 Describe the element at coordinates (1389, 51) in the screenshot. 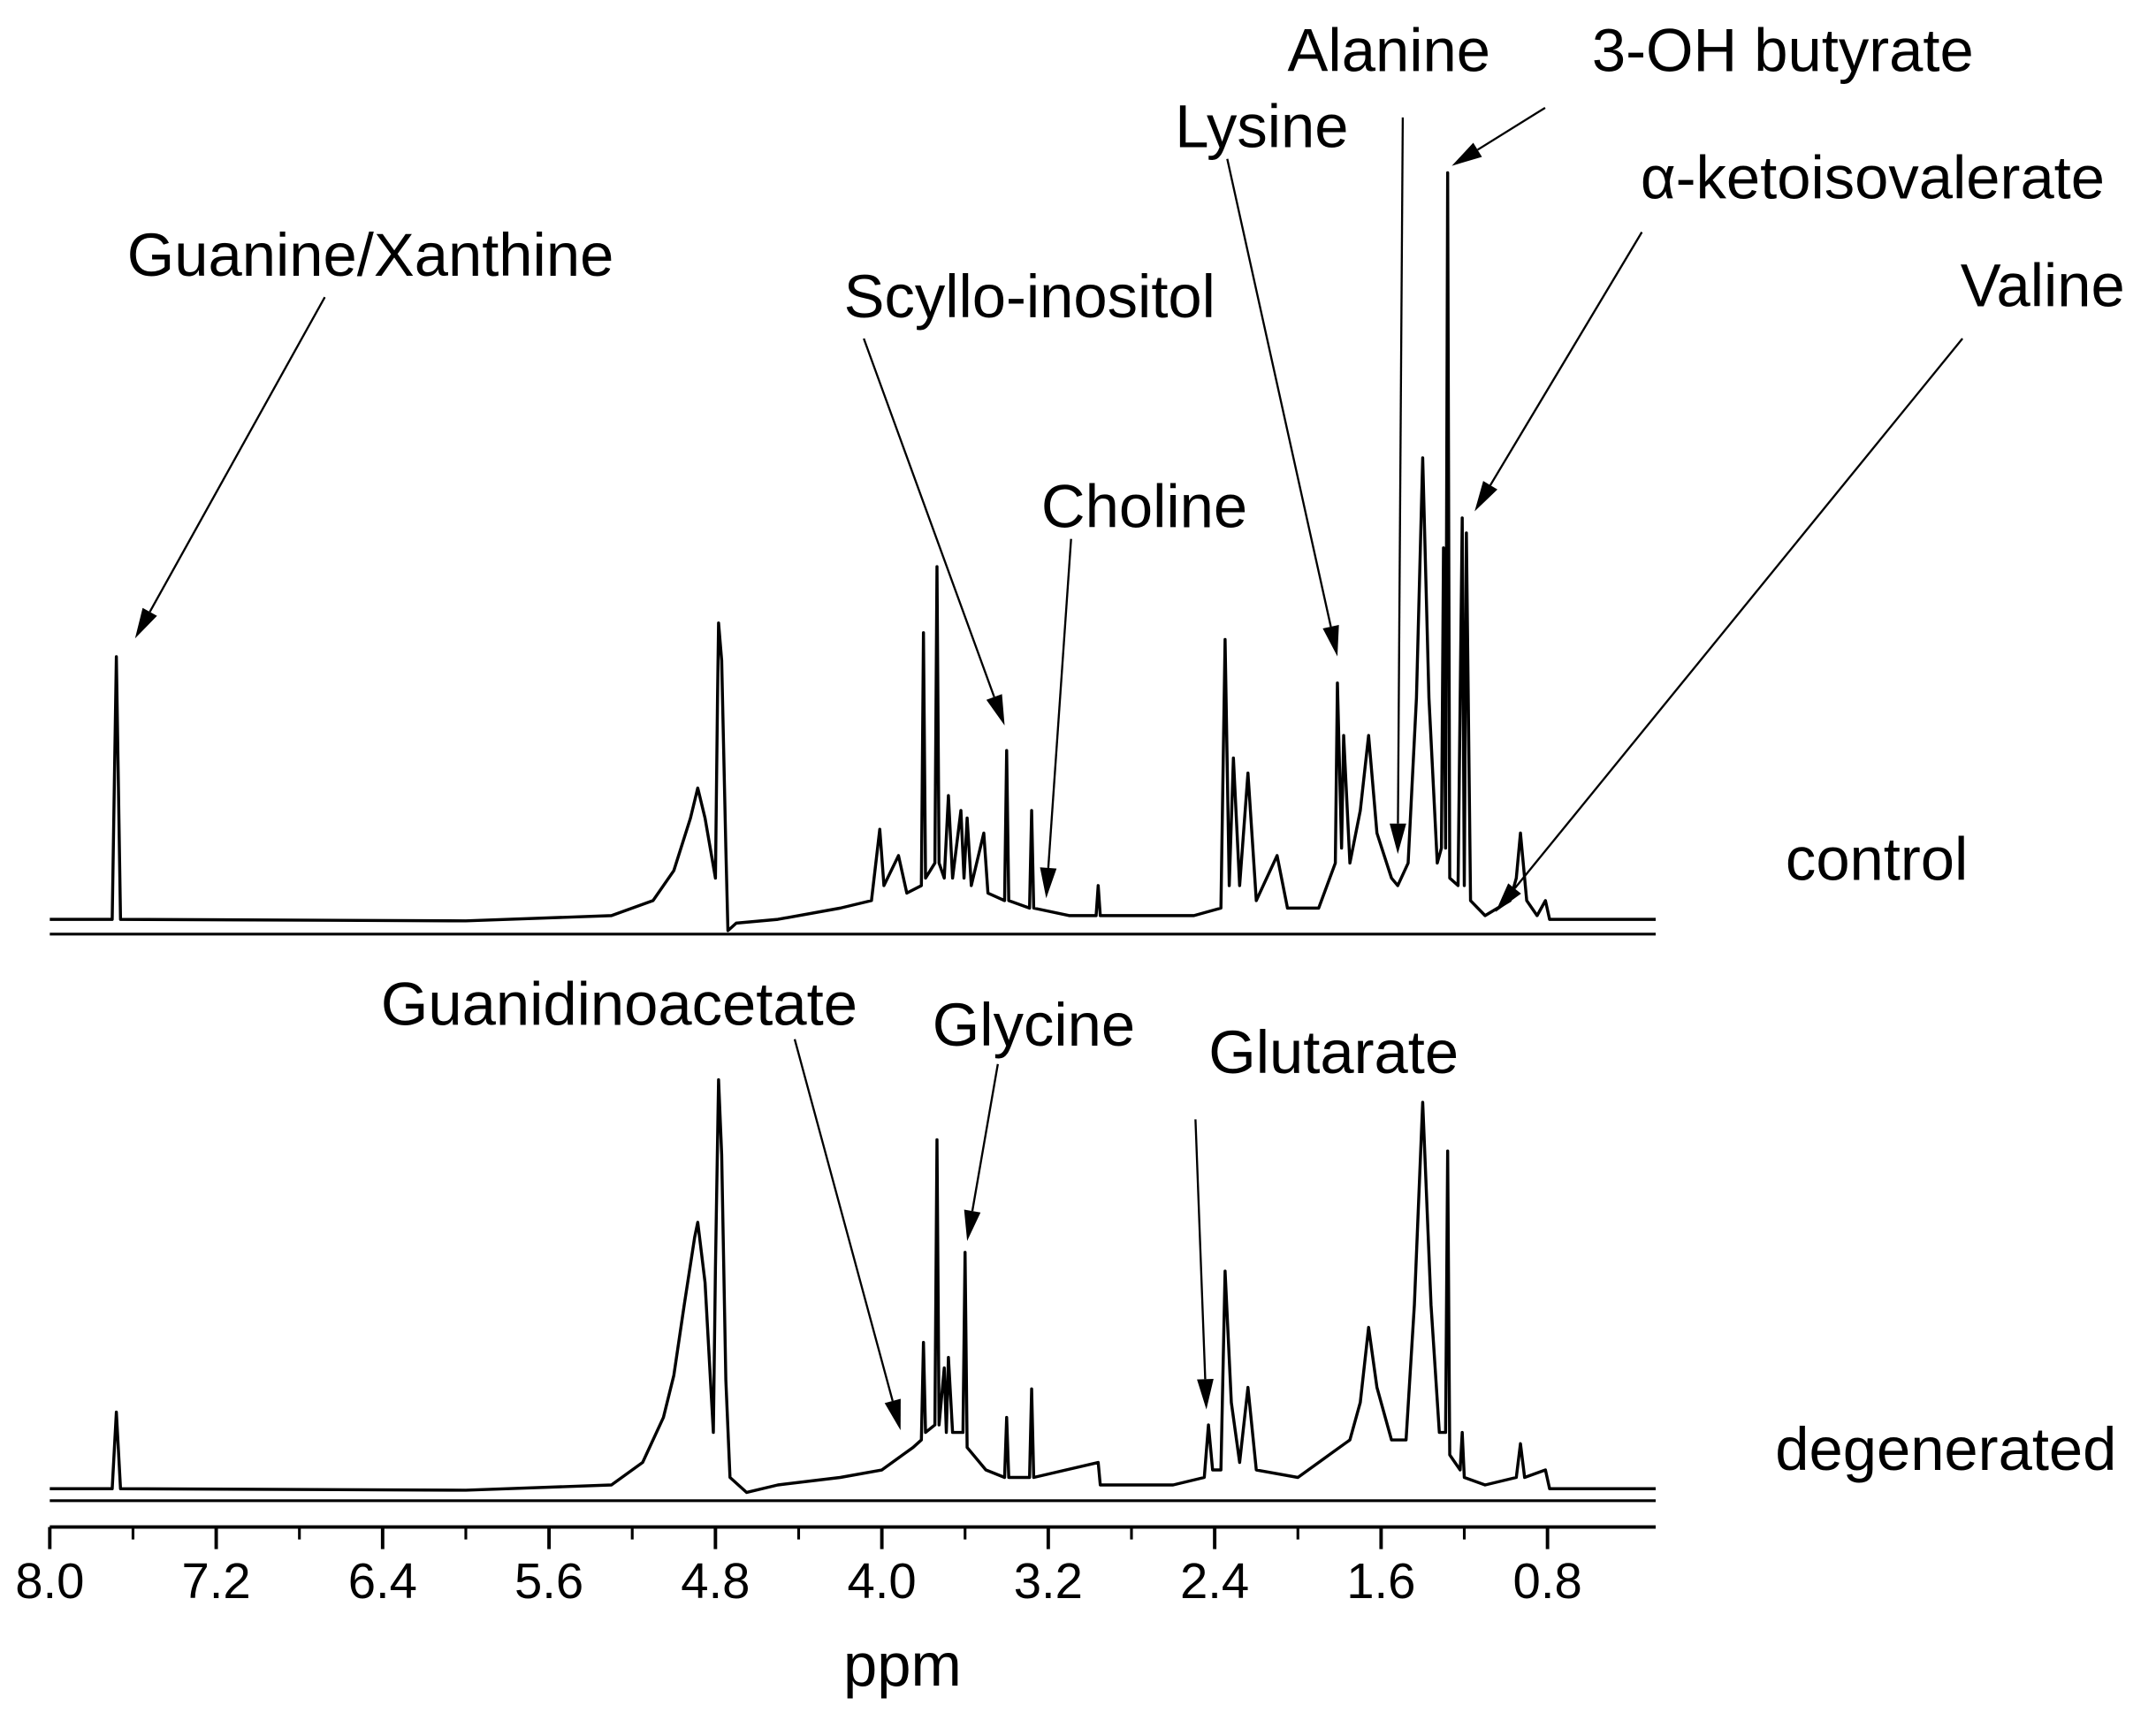

I see `annotation-label: Alanine` at that location.